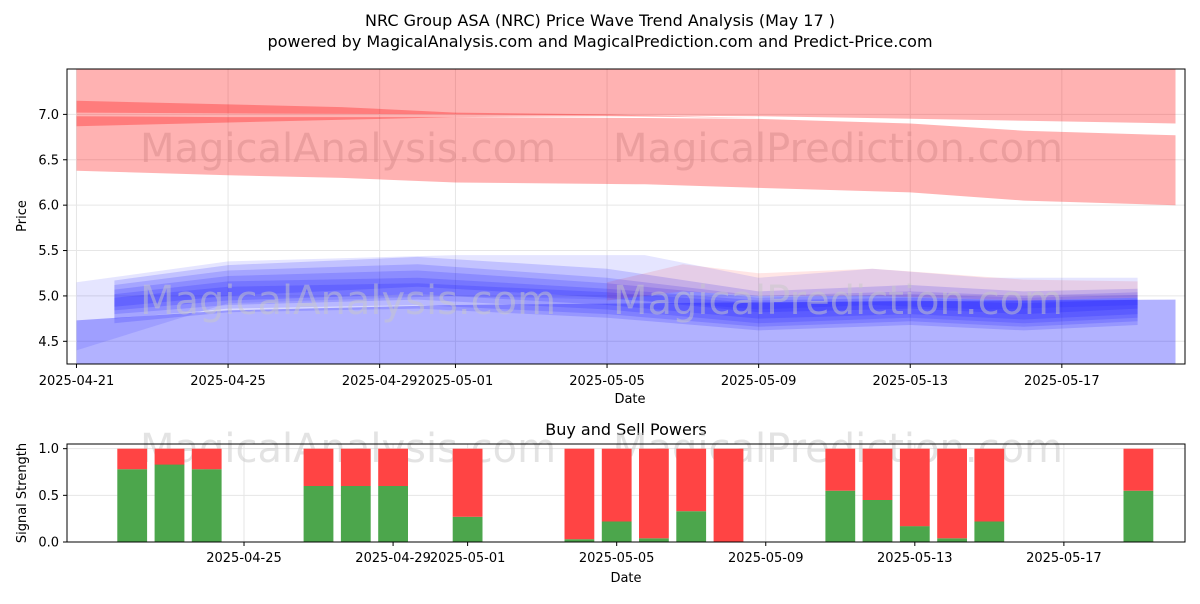 Image resolution: width=1200 pixels, height=604 pixels. What do you see at coordinates (838, 149) in the screenshot?
I see `price-watermark-right: MagicalPrediction.com` at bounding box center [838, 149].